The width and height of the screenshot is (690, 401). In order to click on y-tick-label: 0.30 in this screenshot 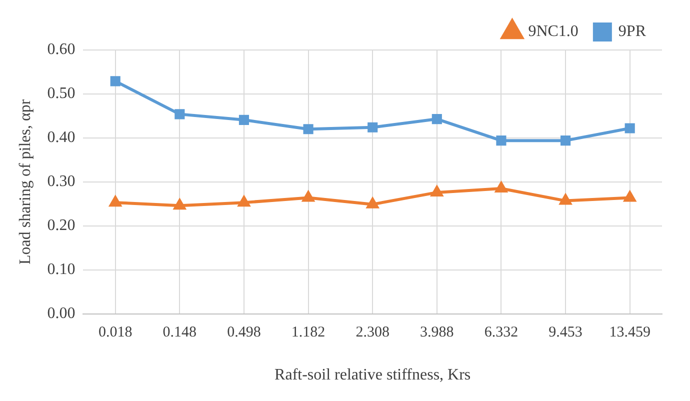, I will do `click(61, 181)`.